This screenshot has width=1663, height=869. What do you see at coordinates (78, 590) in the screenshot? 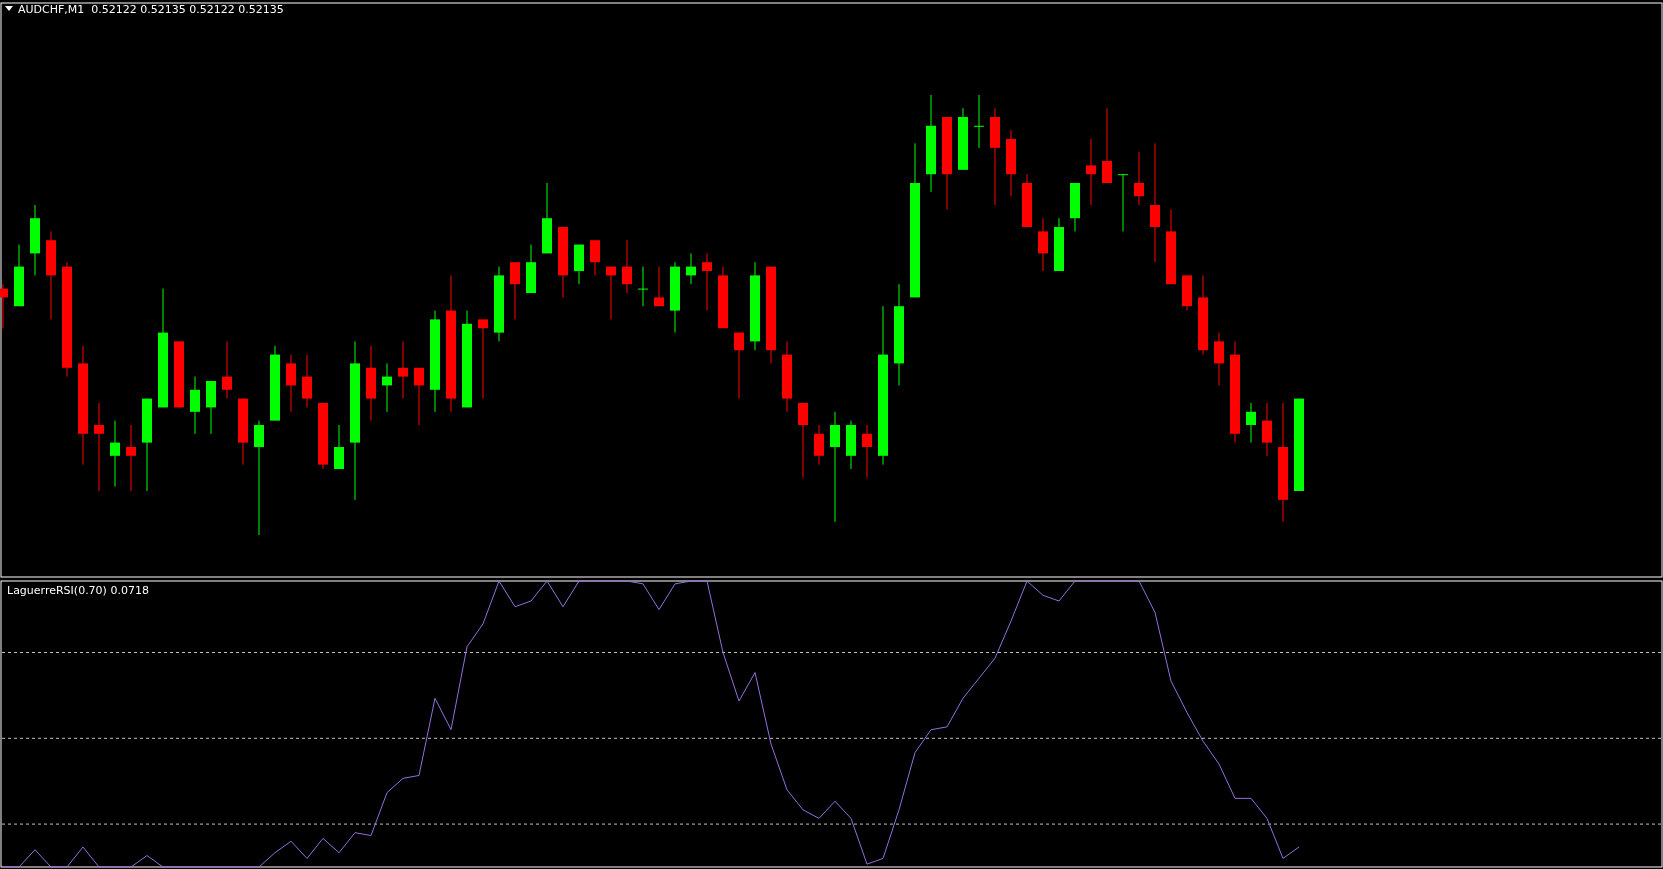
I see `chart-title: LaguerreRSI(0.70) 0.0718` at bounding box center [78, 590].